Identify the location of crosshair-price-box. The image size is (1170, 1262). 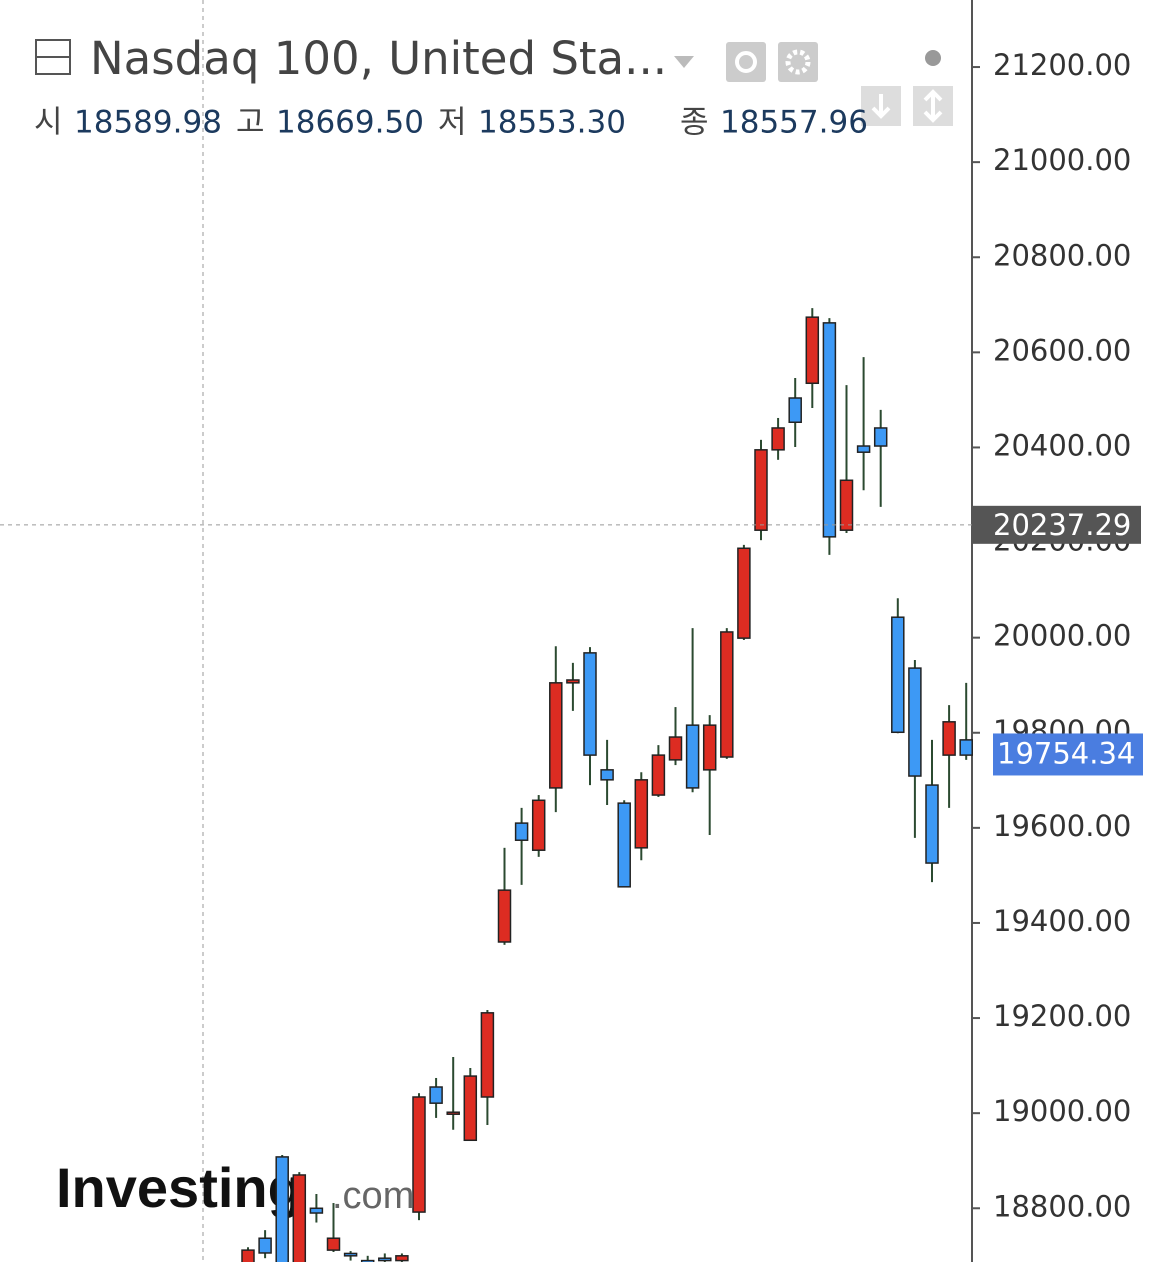
(1057, 524).